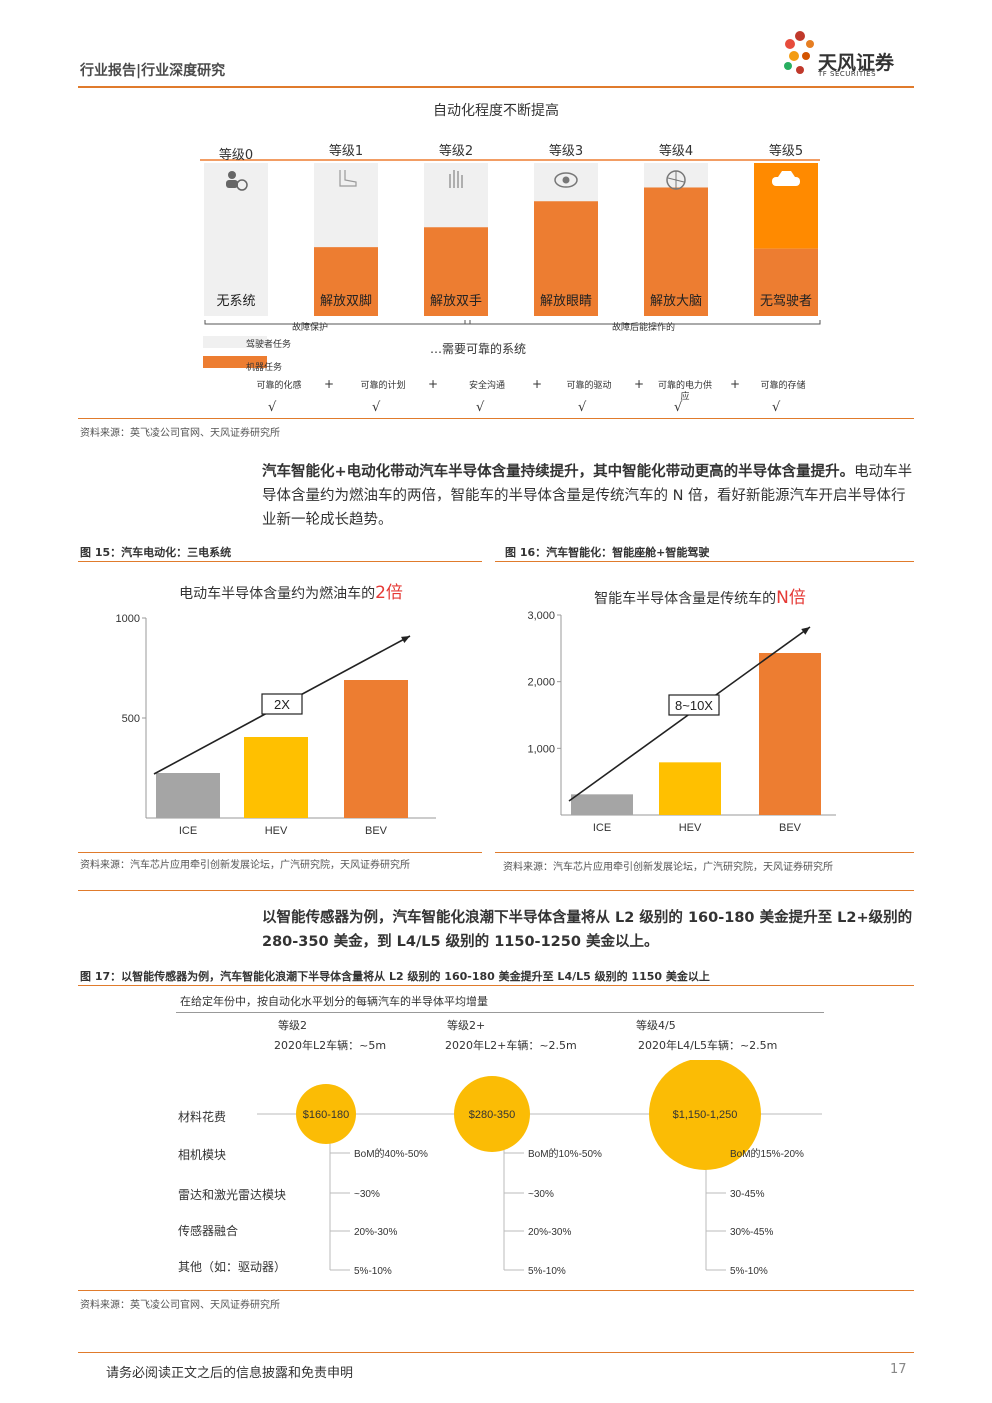 This screenshot has width=992, height=1403. Describe the element at coordinates (208, 1231) in the screenshot. I see `fig17-row-label: 传感器融合` at that location.